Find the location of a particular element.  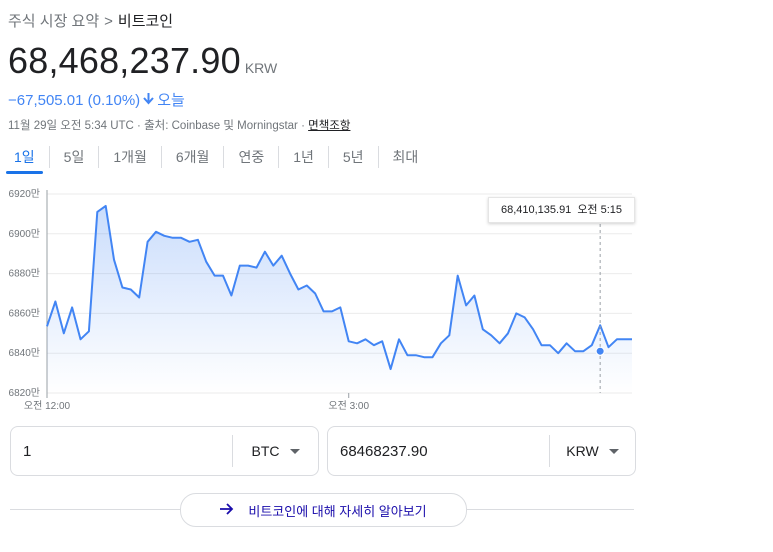

arrow-right-icon is located at coordinates (227, 510).